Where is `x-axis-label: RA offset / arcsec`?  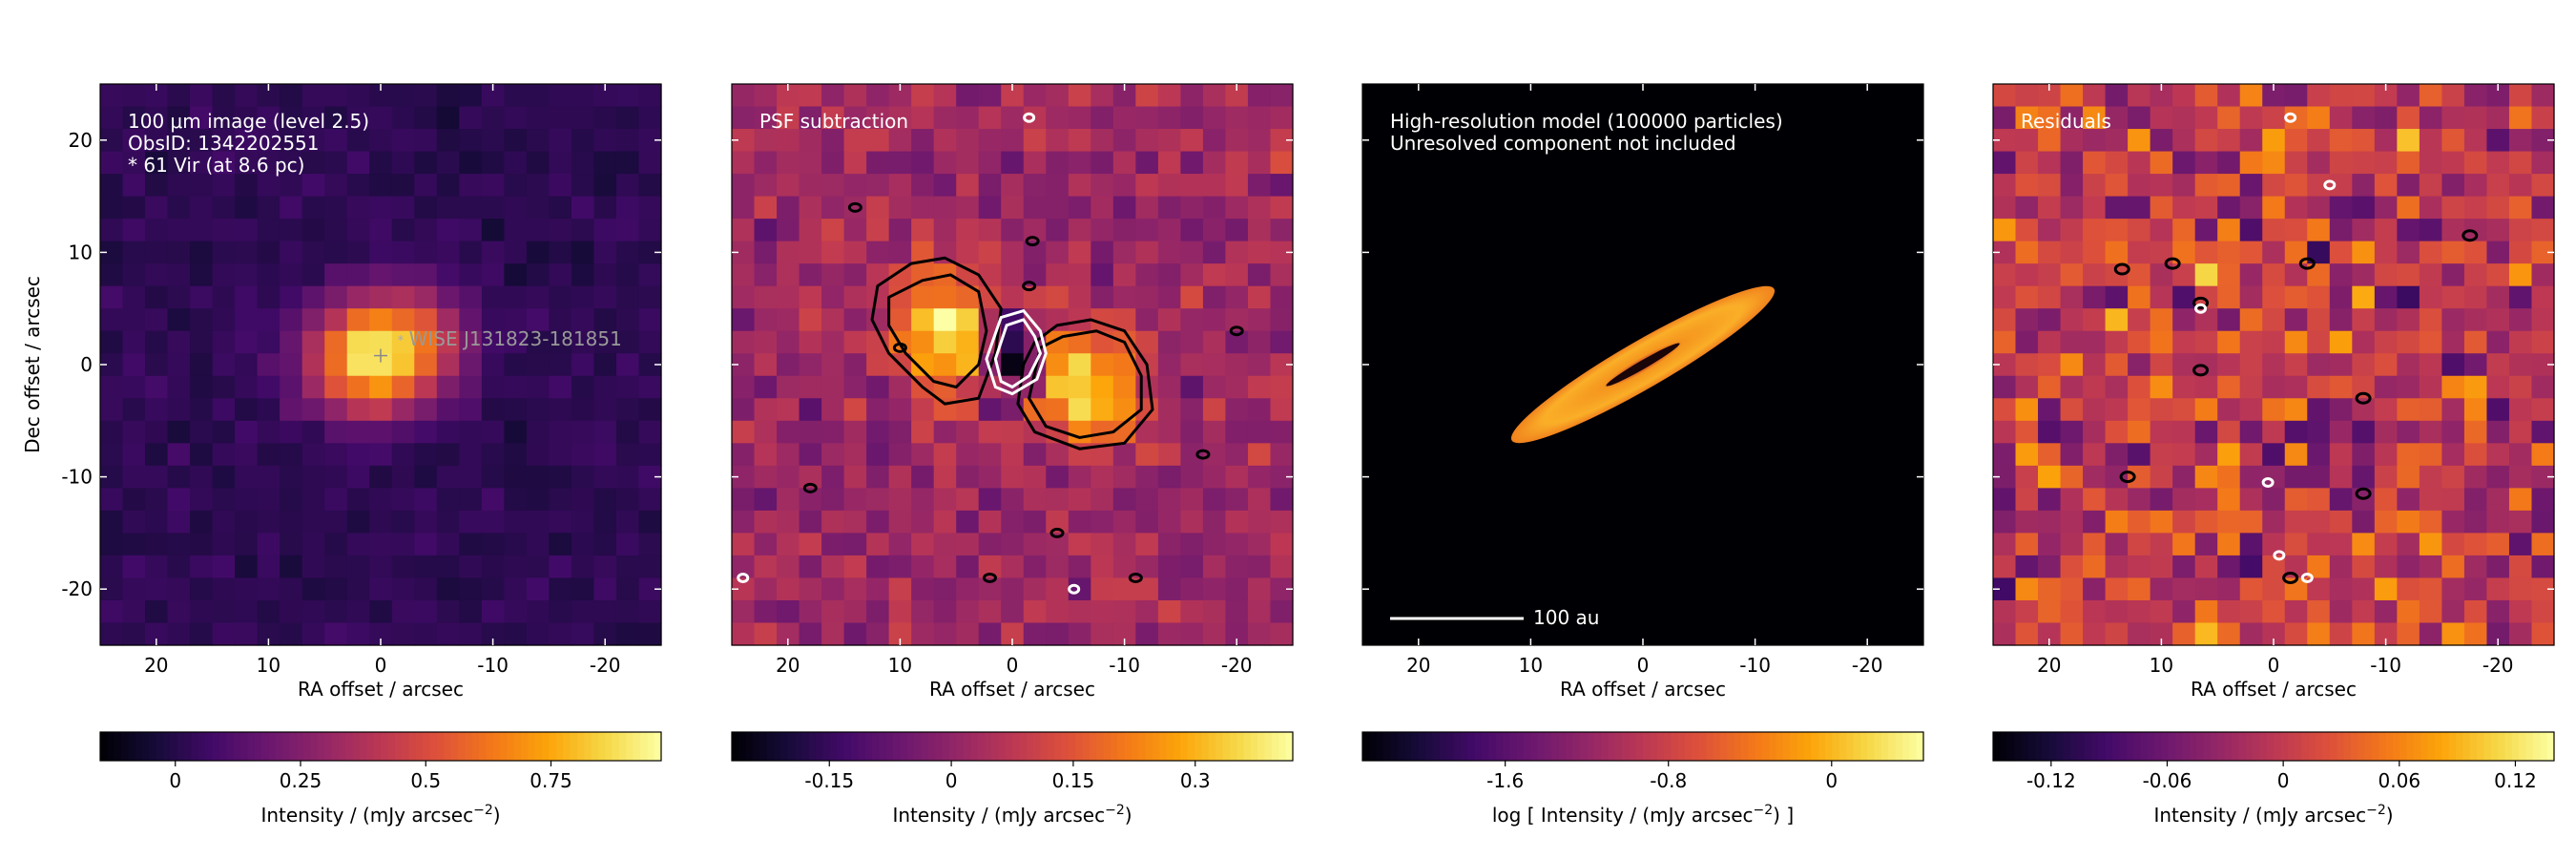
x-axis-label: RA offset / arcsec is located at coordinates (2274, 689).